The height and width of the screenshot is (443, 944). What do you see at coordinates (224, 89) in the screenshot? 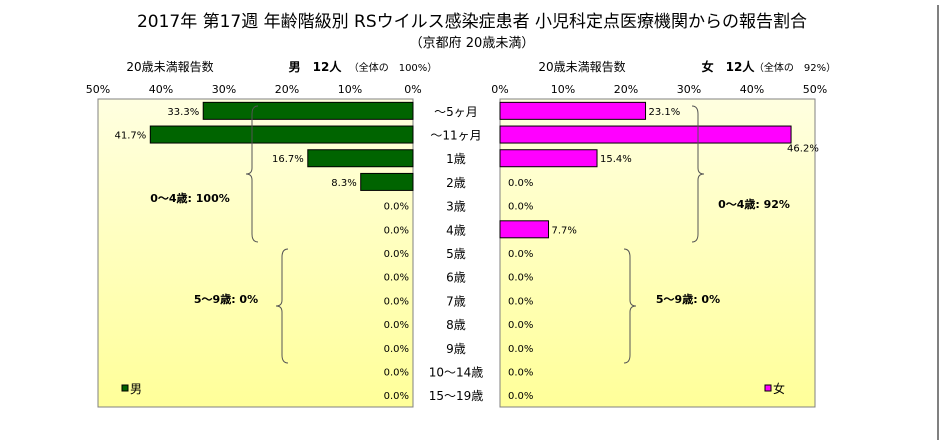
I see `male-x-tick-label: 30%` at bounding box center [224, 89].